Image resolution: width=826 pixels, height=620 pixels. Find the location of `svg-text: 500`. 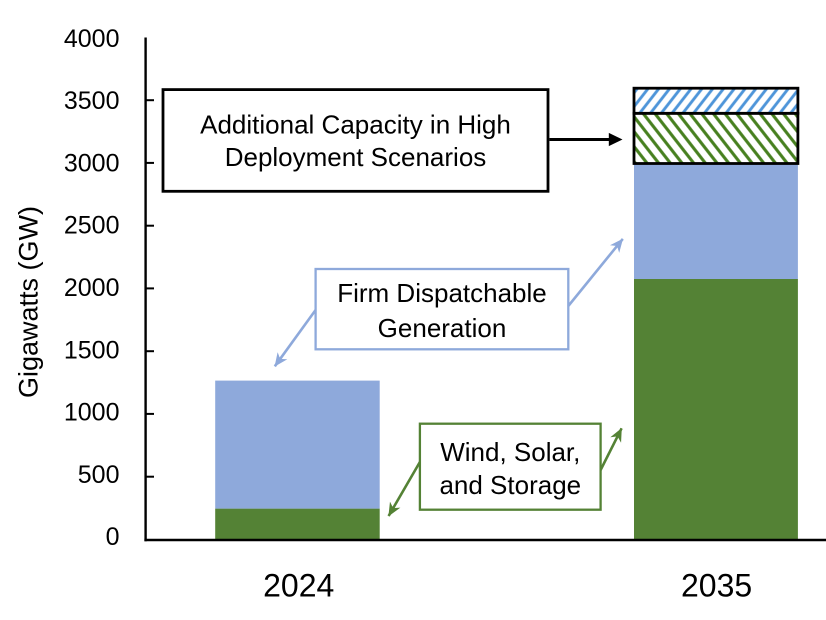

svg-text: 500 is located at coordinates (99, 475).